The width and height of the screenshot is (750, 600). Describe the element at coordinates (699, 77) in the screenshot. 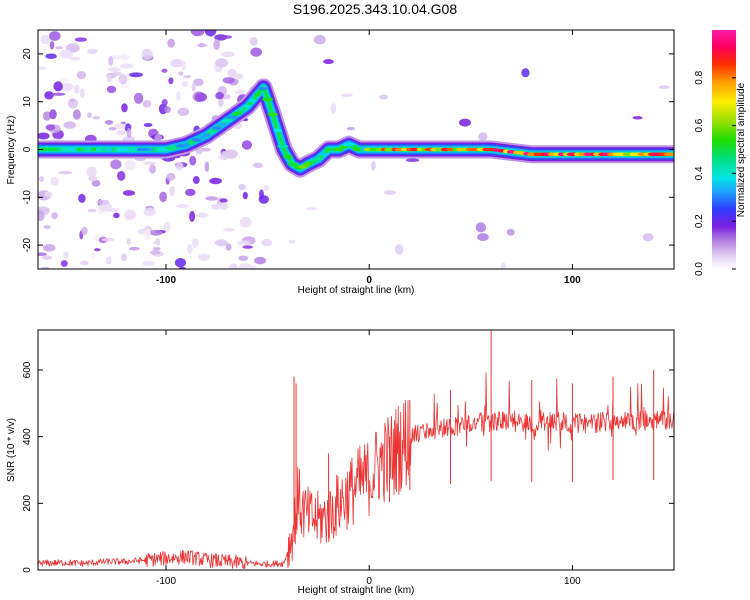

I see `colorbar-tick-label: 0.8` at that location.